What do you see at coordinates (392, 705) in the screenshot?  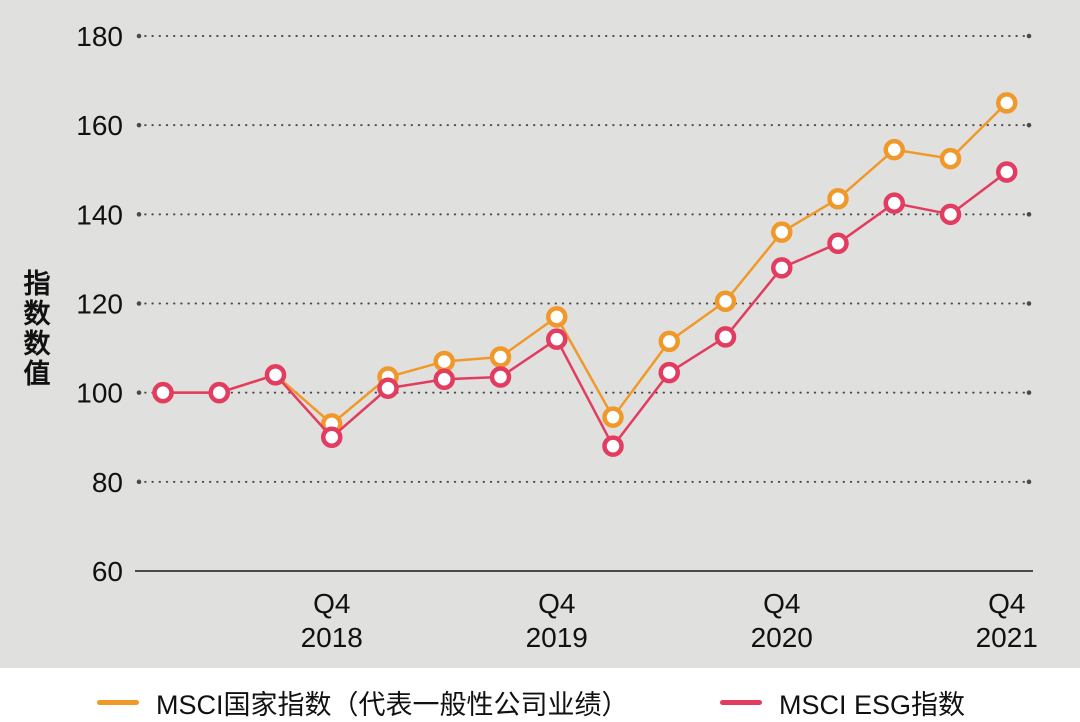 I see `legend-label-country-index: MSCI国家指数（代表一般性公司业绩）` at bounding box center [392, 705].